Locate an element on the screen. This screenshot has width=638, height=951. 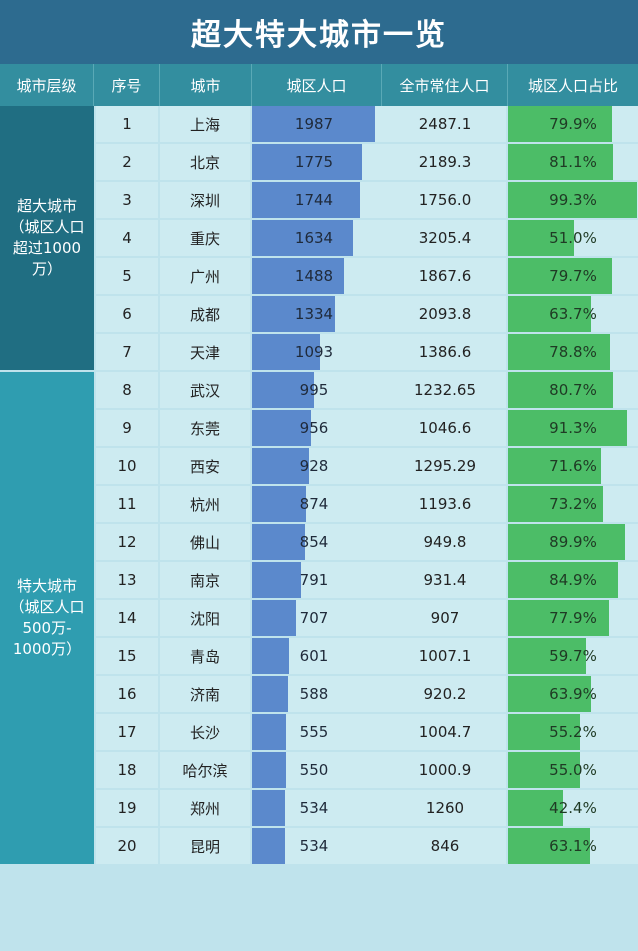
total-pop-cell: 3205.4 is located at coordinates (445, 238).